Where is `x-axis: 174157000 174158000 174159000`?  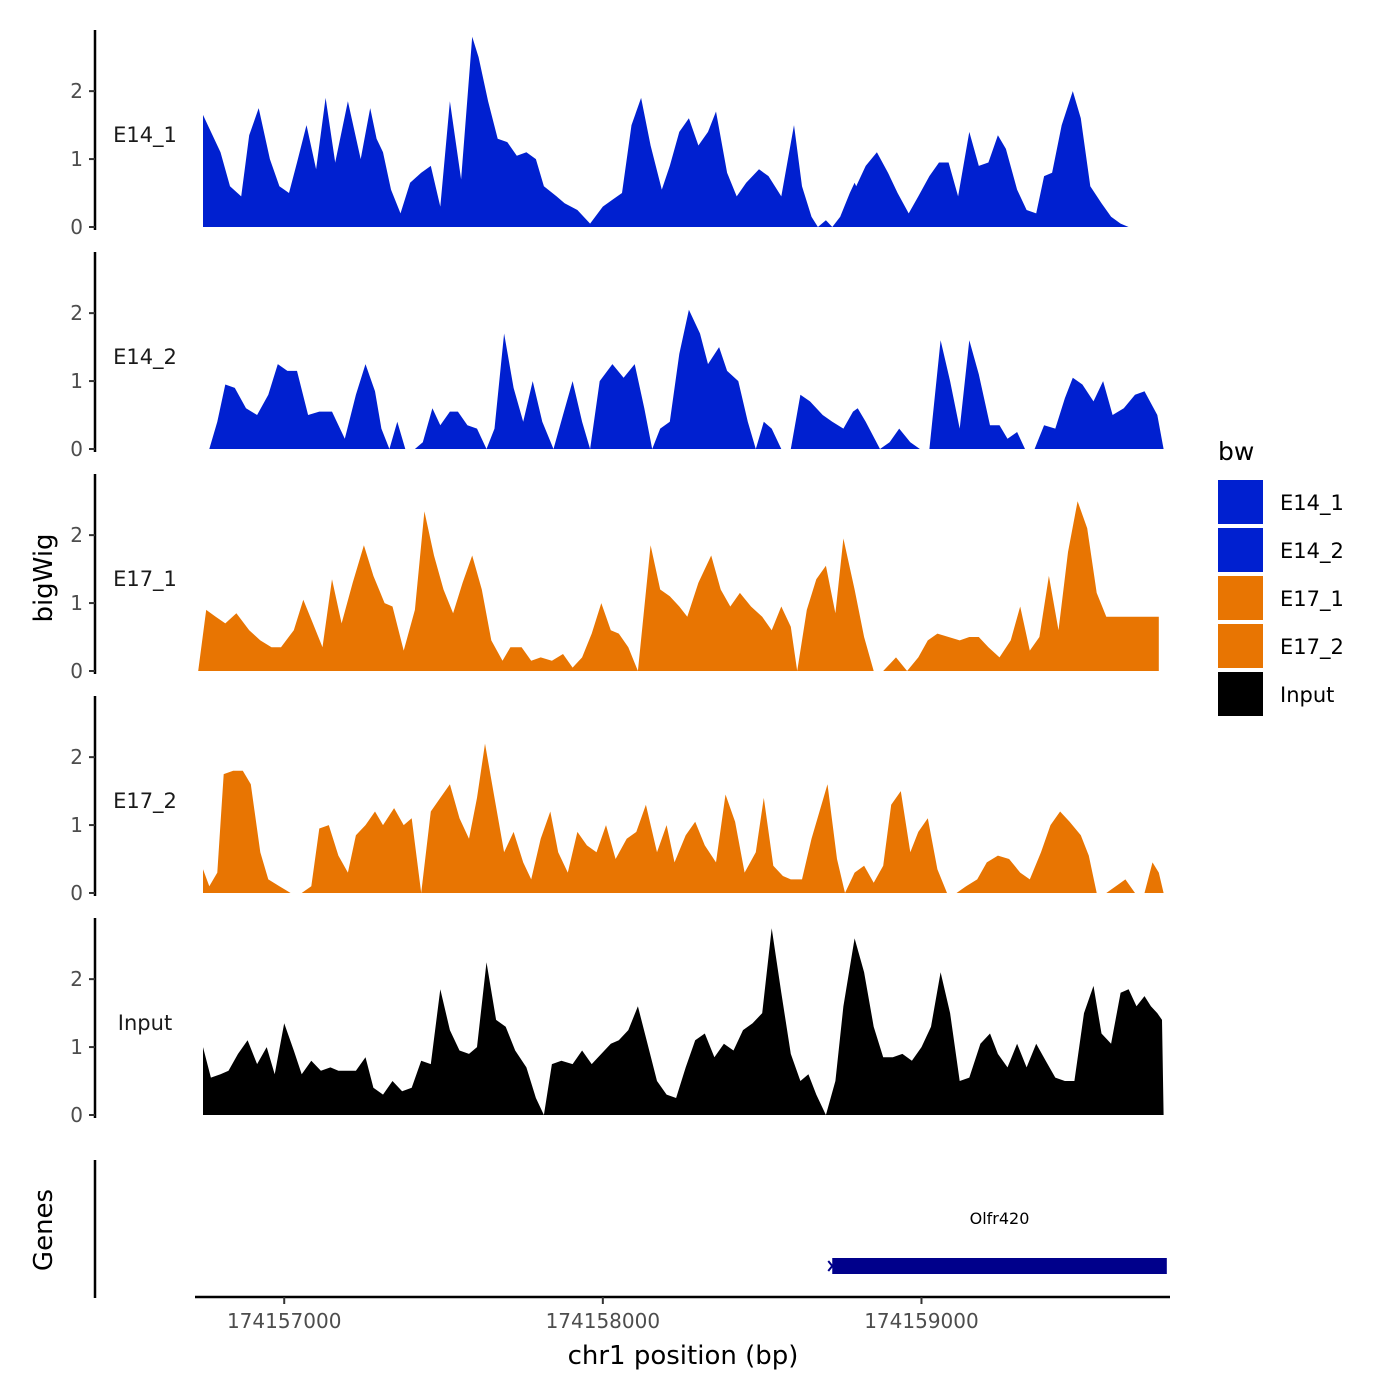 x-axis: 174157000 174158000 174159000 is located at coordinates (682, 1314).